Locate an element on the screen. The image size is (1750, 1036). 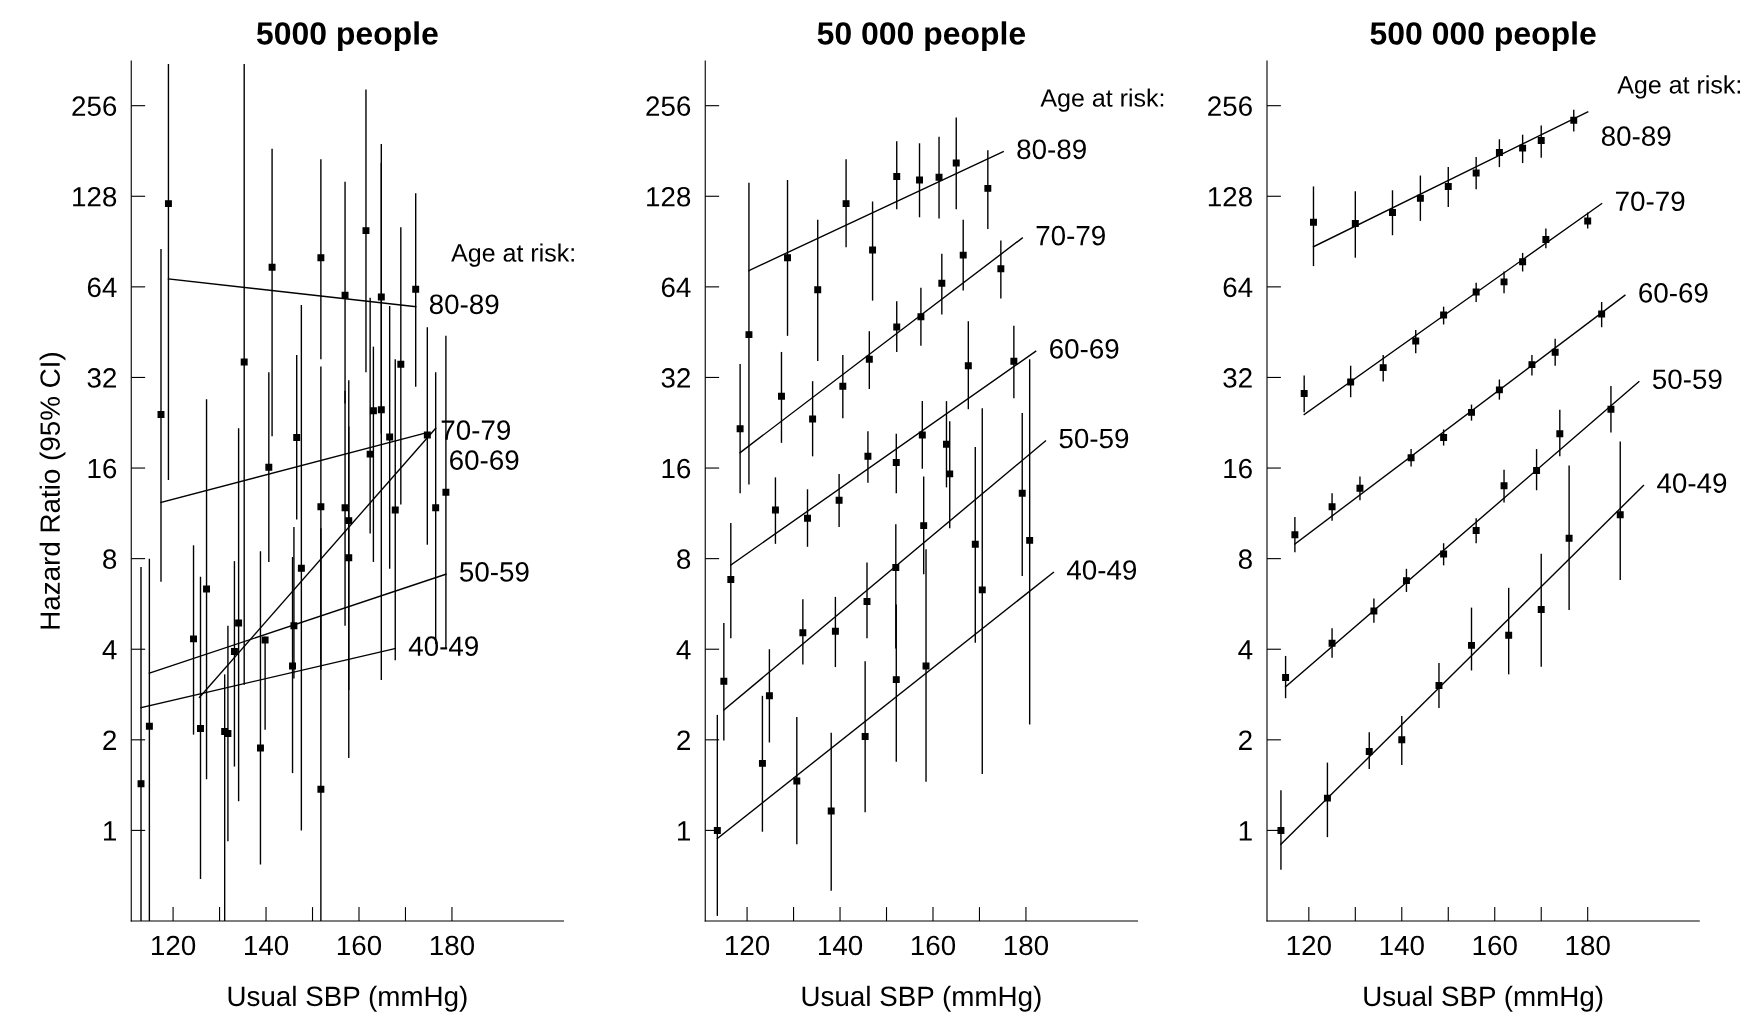
chart-title: 50 000 people is located at coordinates (921, 36).